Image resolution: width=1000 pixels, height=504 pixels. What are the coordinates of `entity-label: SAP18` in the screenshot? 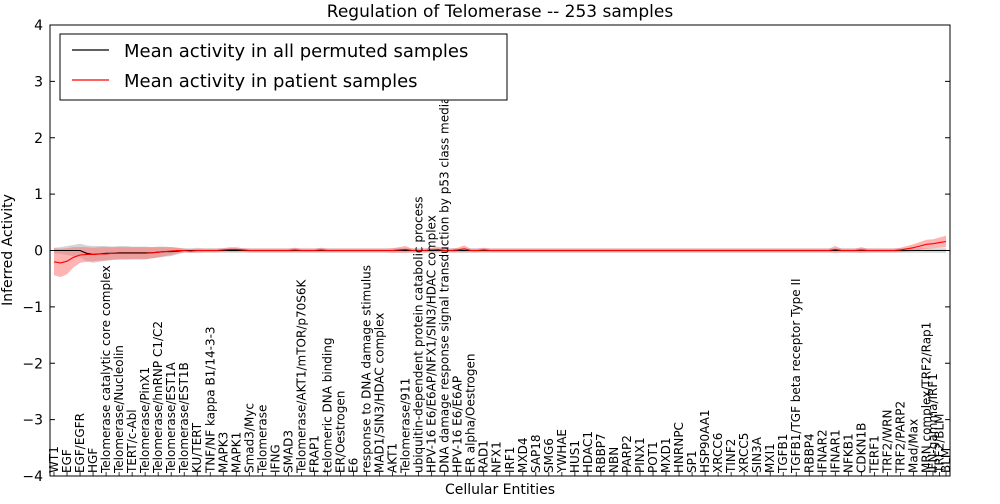 It's located at (536, 453).